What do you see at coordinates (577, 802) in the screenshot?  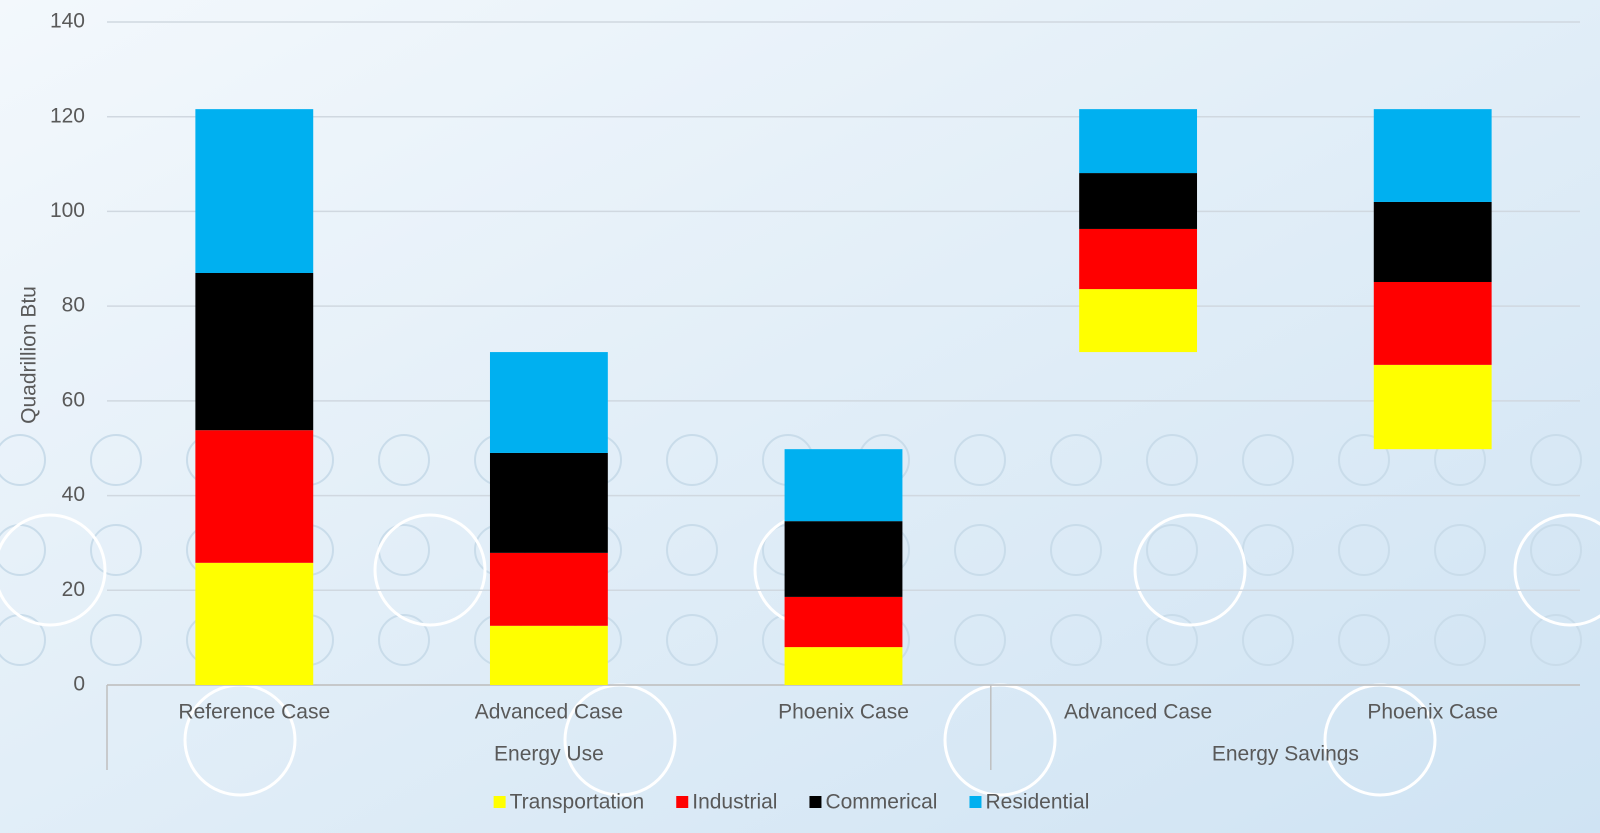 I see `legend-label: Transportation` at bounding box center [577, 802].